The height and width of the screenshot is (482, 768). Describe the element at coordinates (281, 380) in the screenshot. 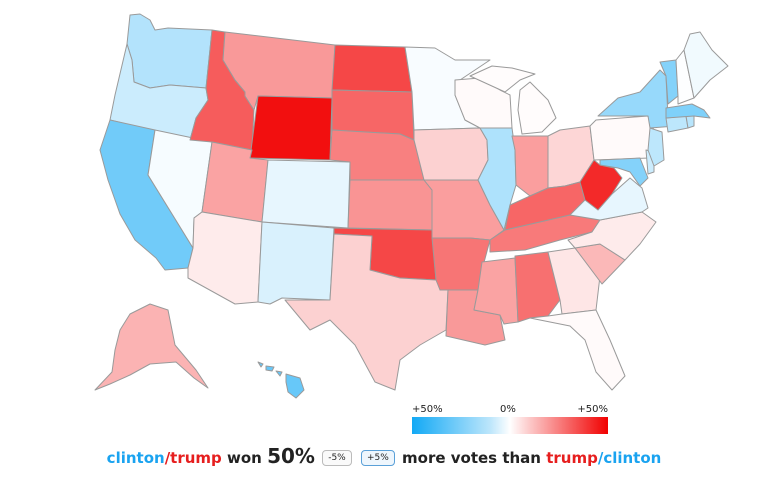

I see `state-hawaii` at that location.